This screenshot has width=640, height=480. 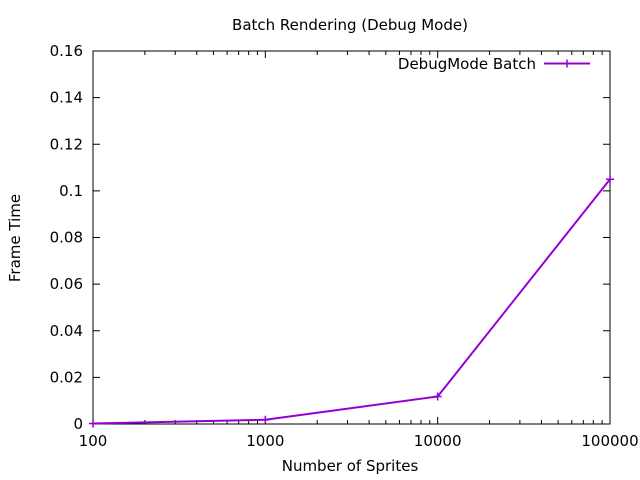 I want to click on x-tick-label: 100, so click(x=93, y=441).